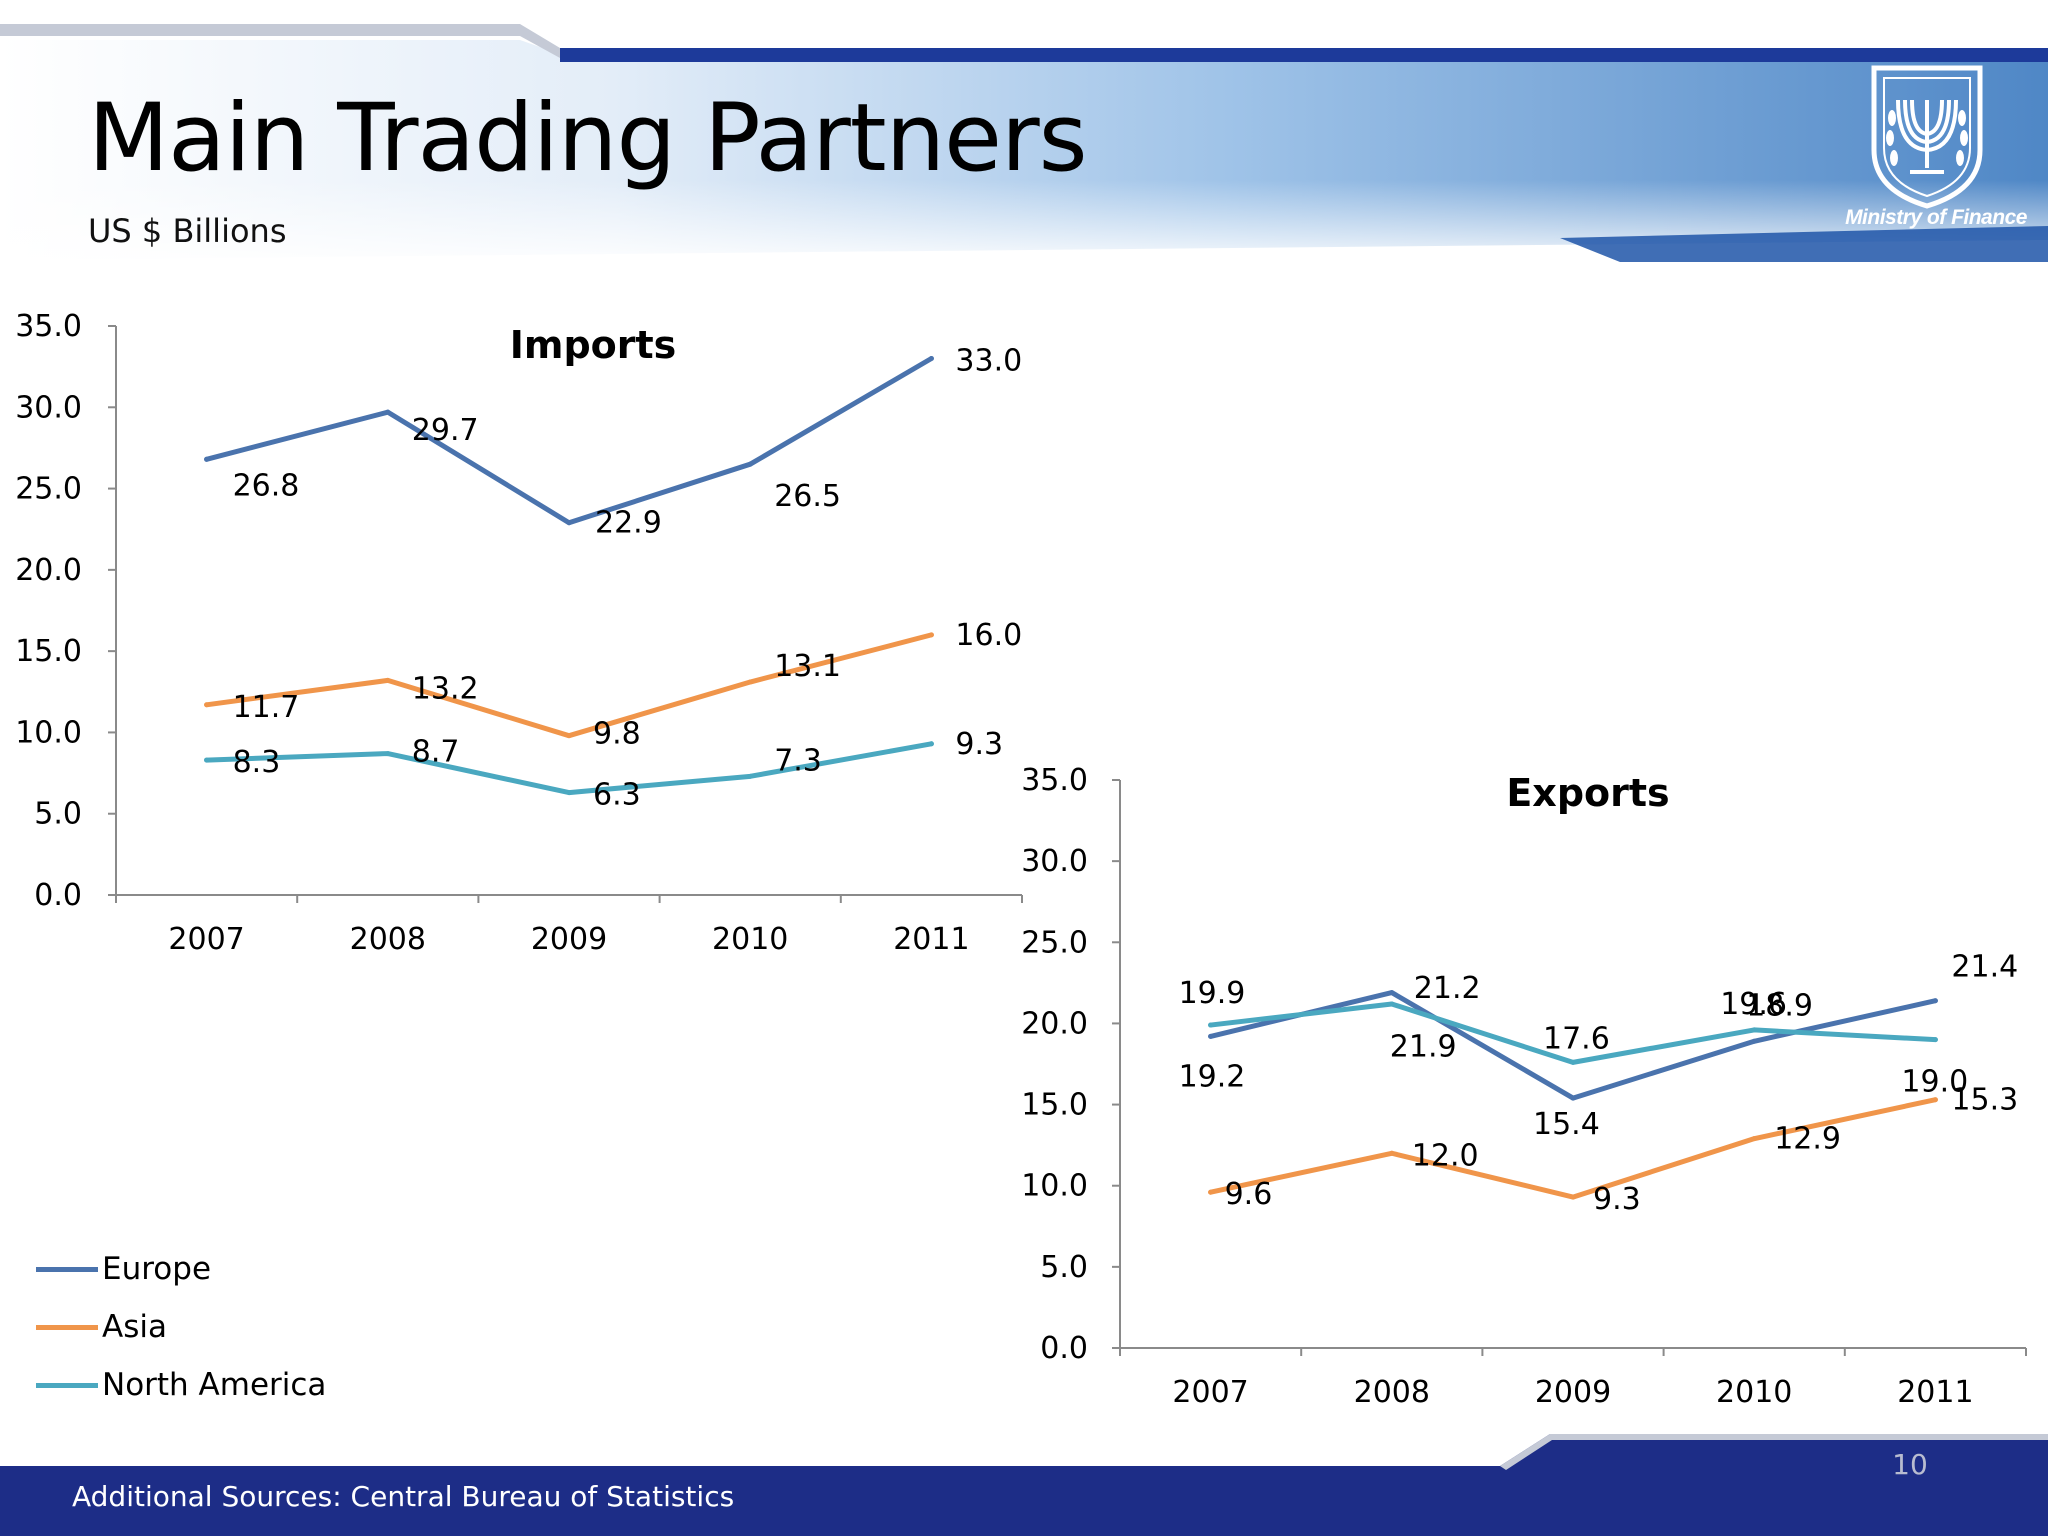  What do you see at coordinates (617, 795) in the screenshot?
I see `imports-data-label-north-america: 6.3` at bounding box center [617, 795].